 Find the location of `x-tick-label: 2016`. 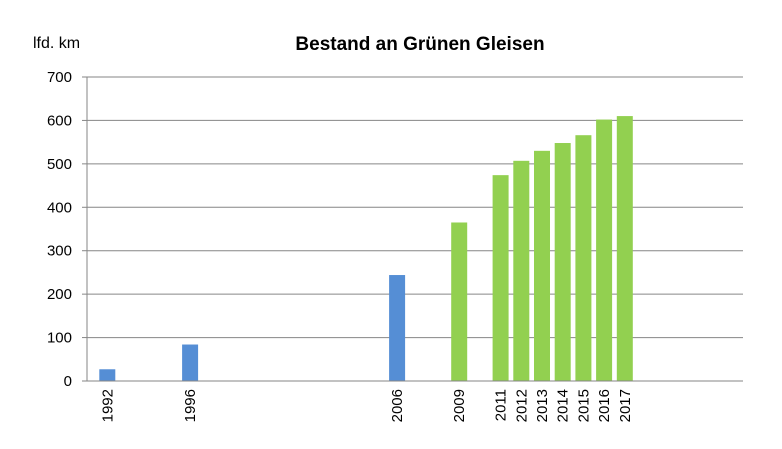

x-tick-label: 2016 is located at coordinates (604, 405).